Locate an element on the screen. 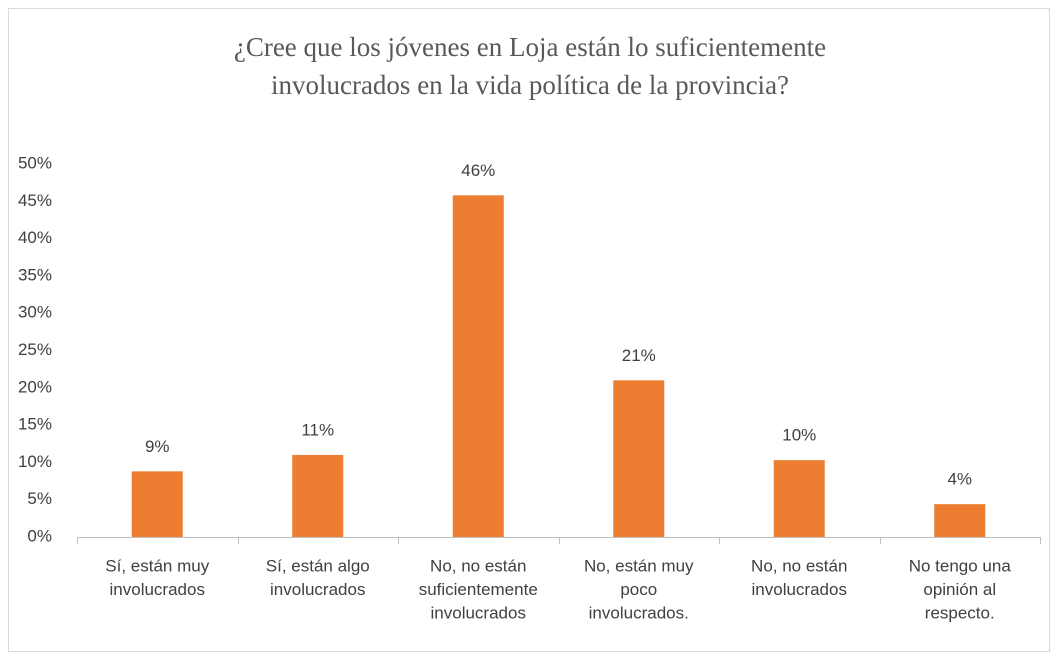 This screenshot has width=1058, height=660. y-tick-label: 10% is located at coordinates (35, 461).